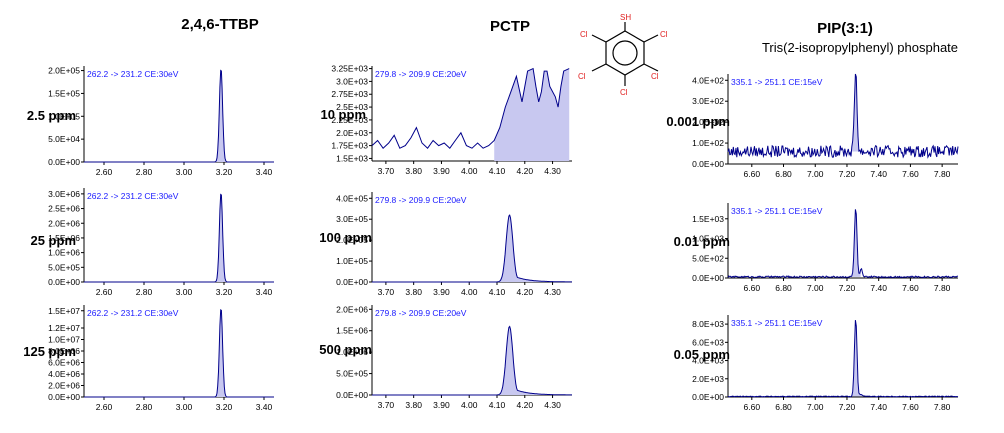 The image size is (1004, 433). I want to click on atom-sh: SH, so click(625, 17).